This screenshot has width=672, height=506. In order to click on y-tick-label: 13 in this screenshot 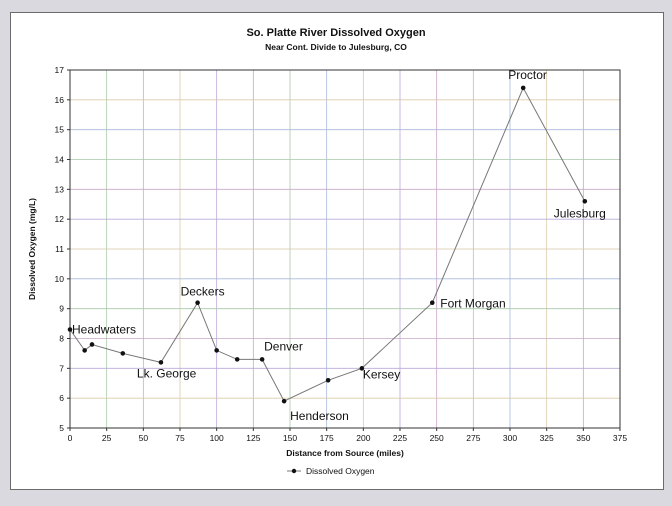, I will do `click(60, 189)`.